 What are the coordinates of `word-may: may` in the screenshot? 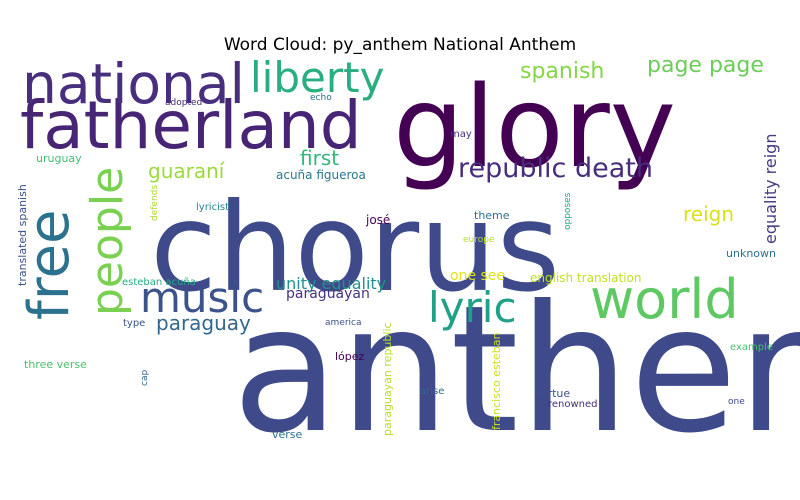 It's located at (461, 134).